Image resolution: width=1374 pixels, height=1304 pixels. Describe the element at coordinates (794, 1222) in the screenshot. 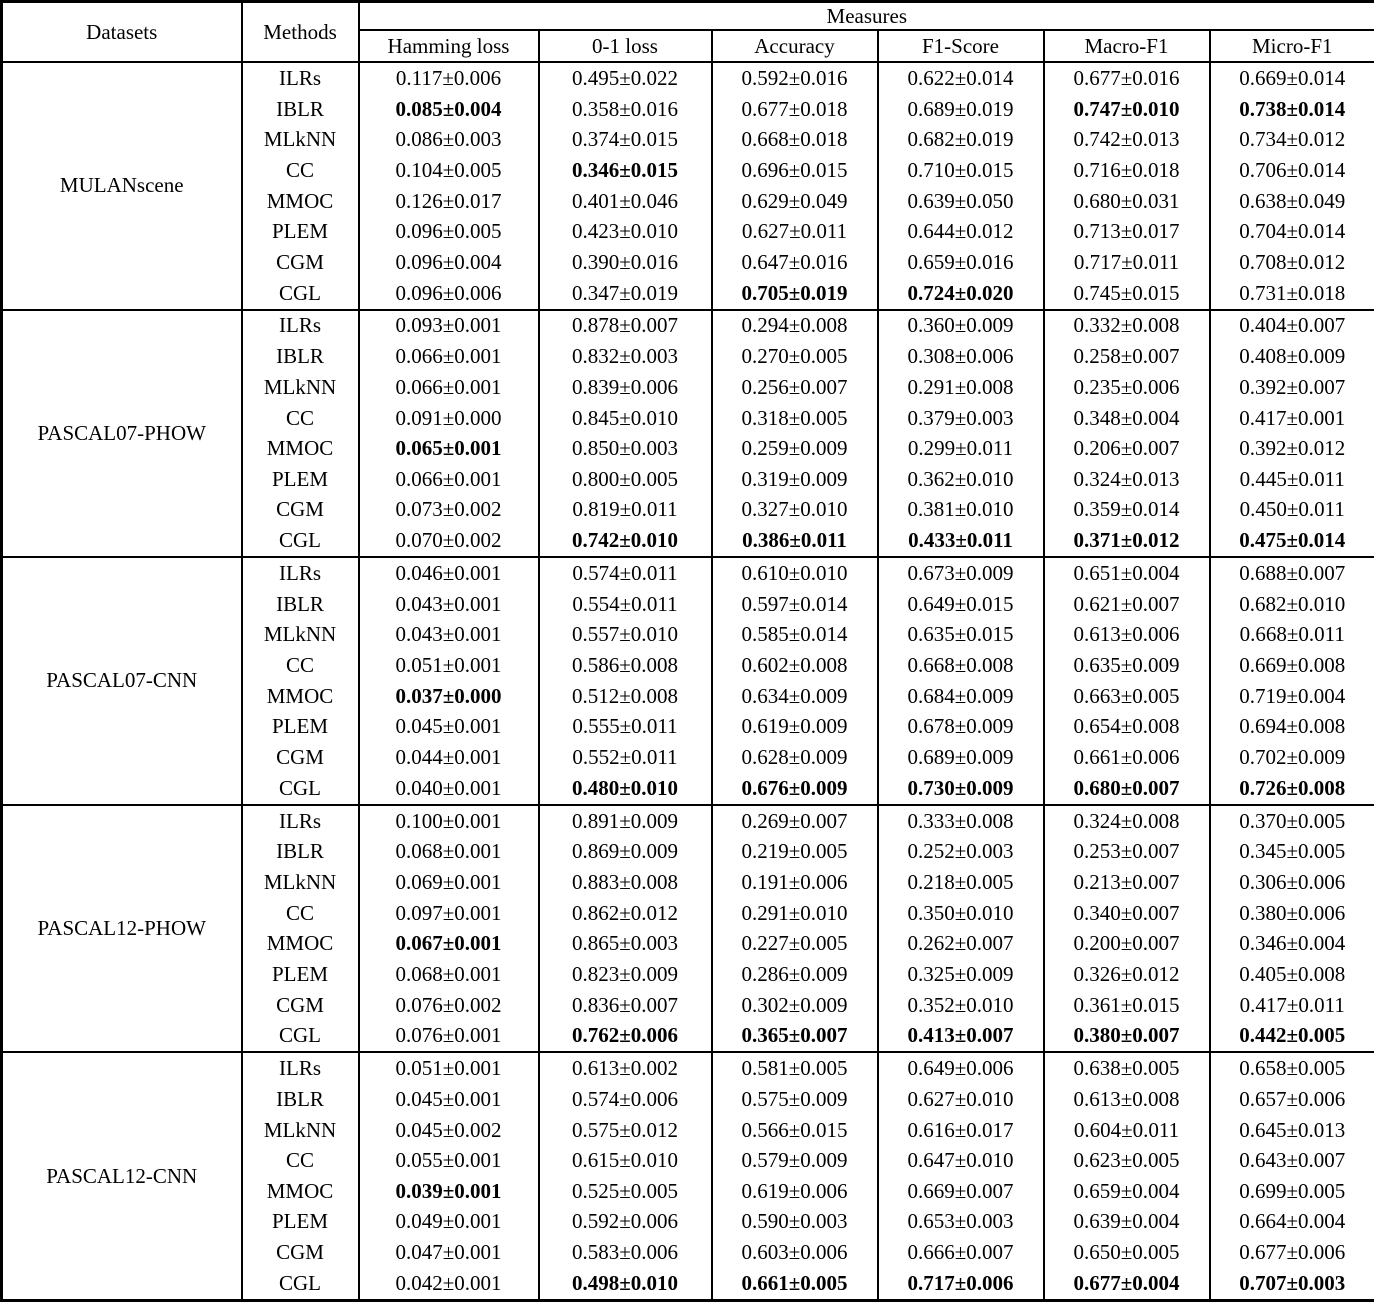

I see `value-cell: 0.590±0.003` at that location.